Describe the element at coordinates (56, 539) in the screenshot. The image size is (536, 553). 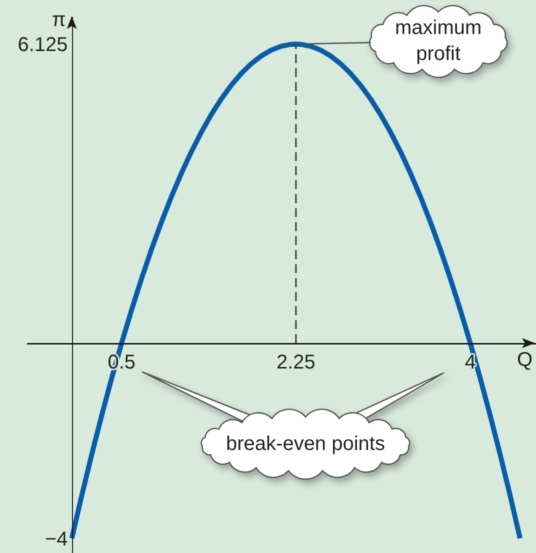
I see `y-tick-label: −4` at that location.